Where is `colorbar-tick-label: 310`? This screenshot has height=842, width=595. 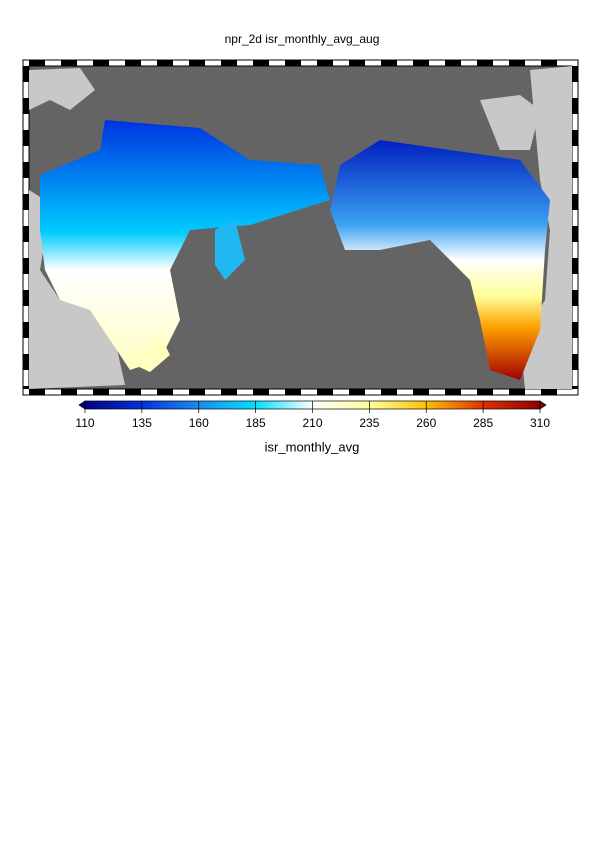 colorbar-tick-label: 310 is located at coordinates (540, 423).